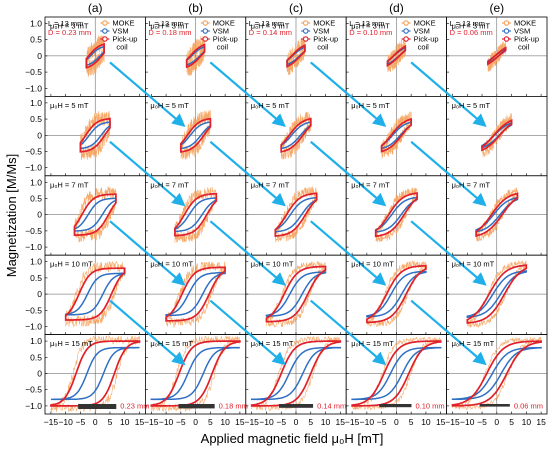 The height and width of the screenshot is (453, 550). What do you see at coordinates (528, 406) in the screenshot?
I see `scale-label: 0.06 mm` at bounding box center [528, 406].